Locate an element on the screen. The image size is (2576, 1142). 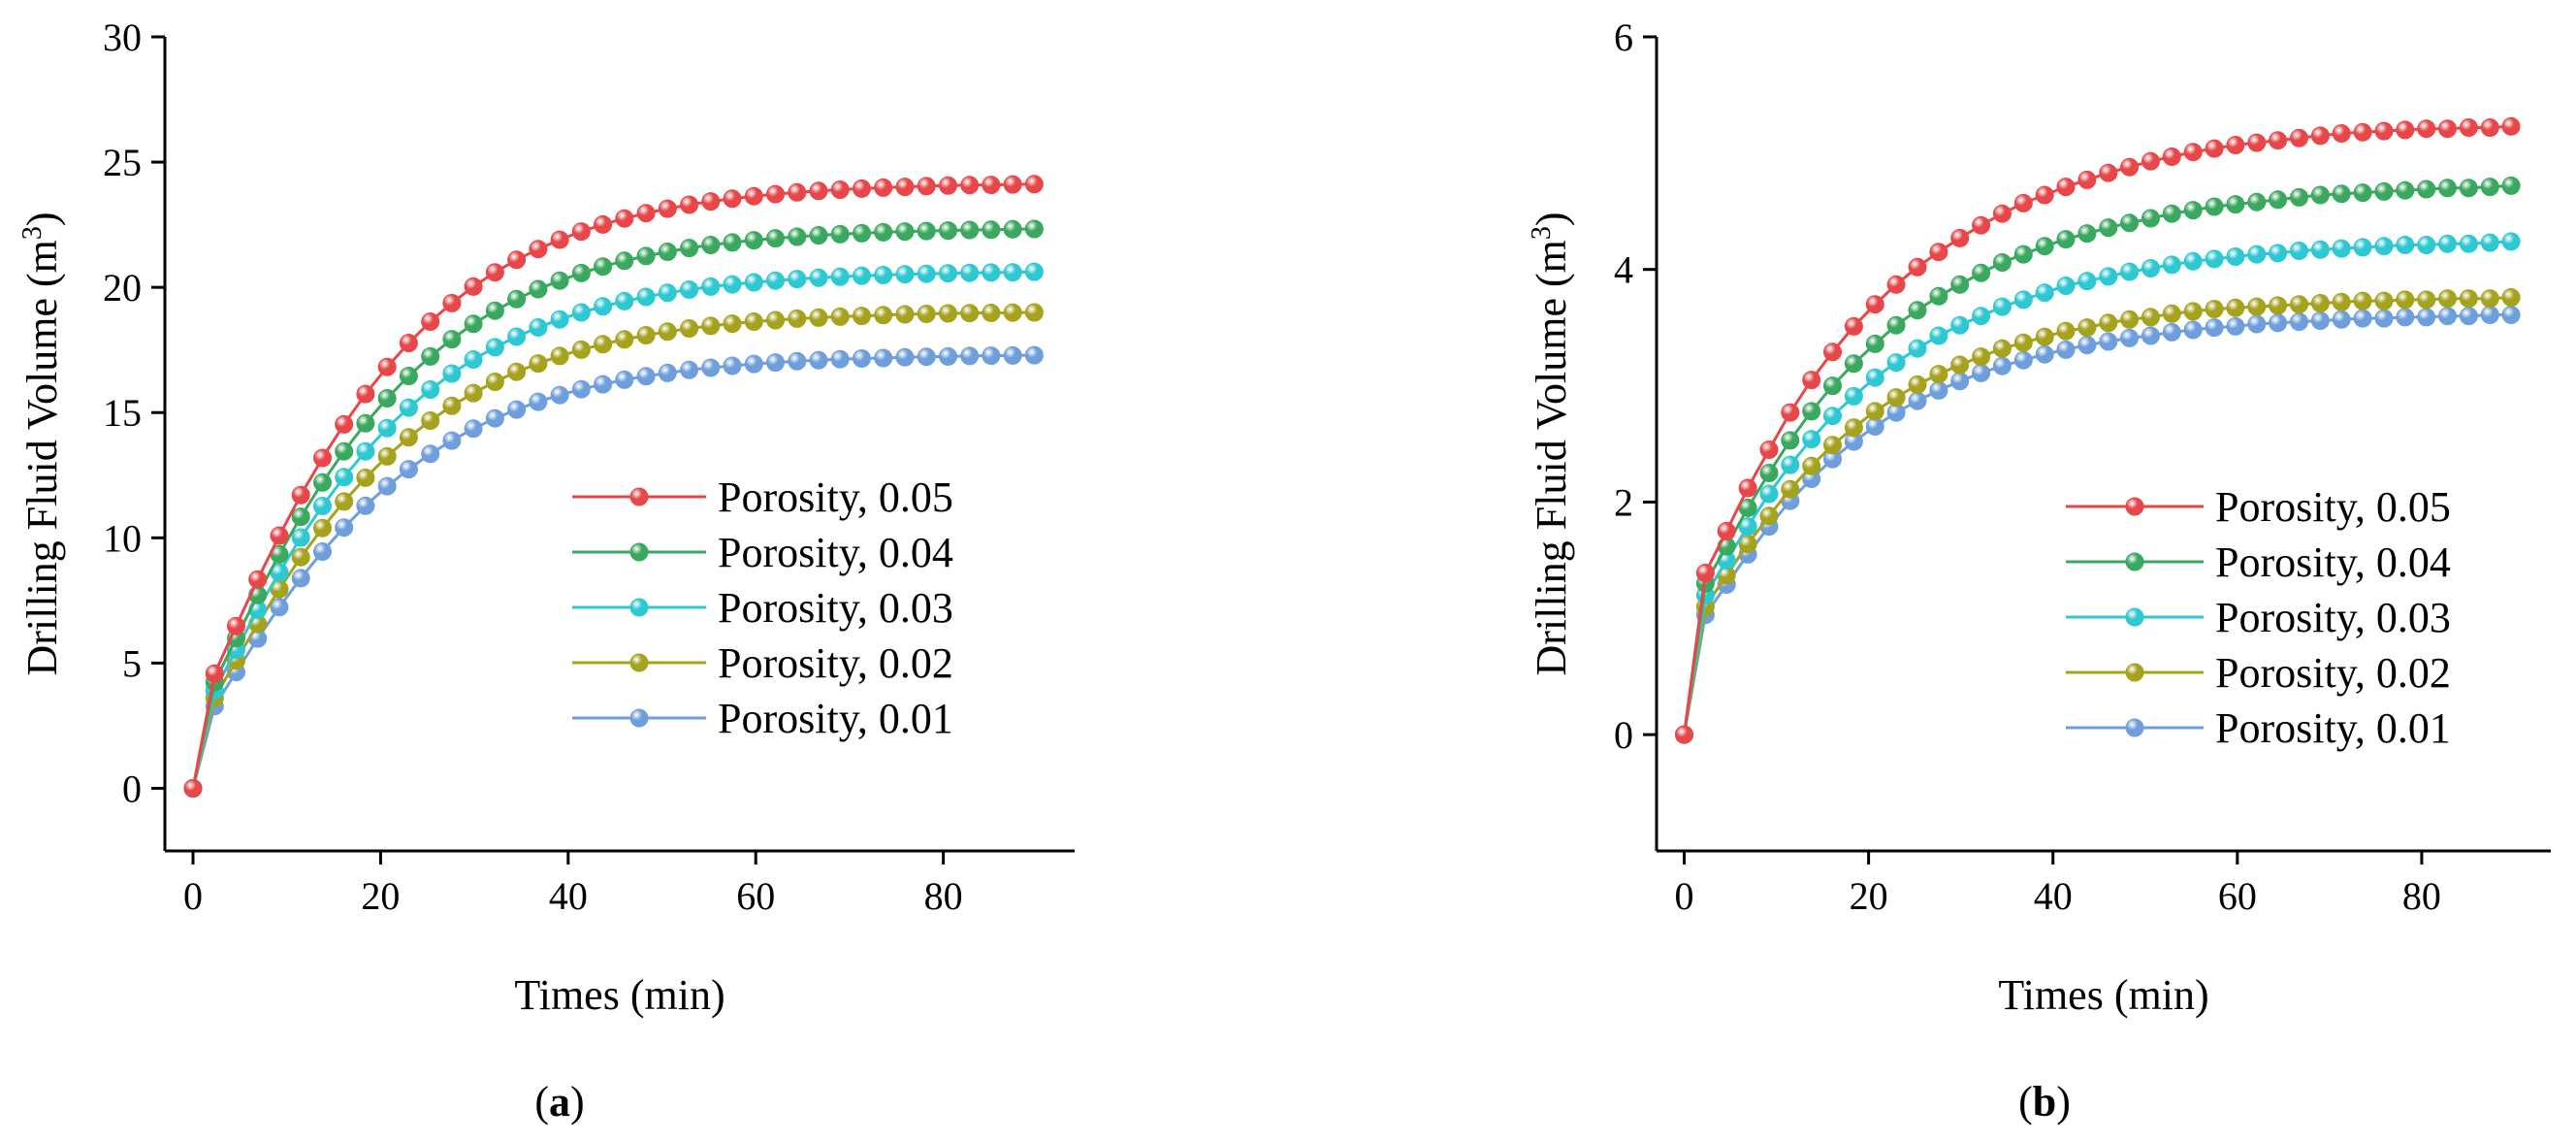
x-tick-label: 60 is located at coordinates (2237, 896).